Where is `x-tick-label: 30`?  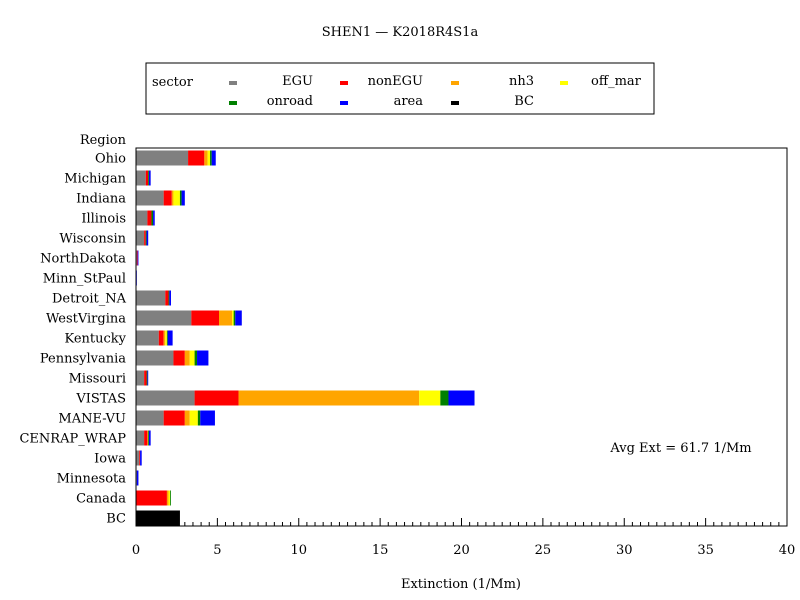
x-tick-label: 30 is located at coordinates (624, 550).